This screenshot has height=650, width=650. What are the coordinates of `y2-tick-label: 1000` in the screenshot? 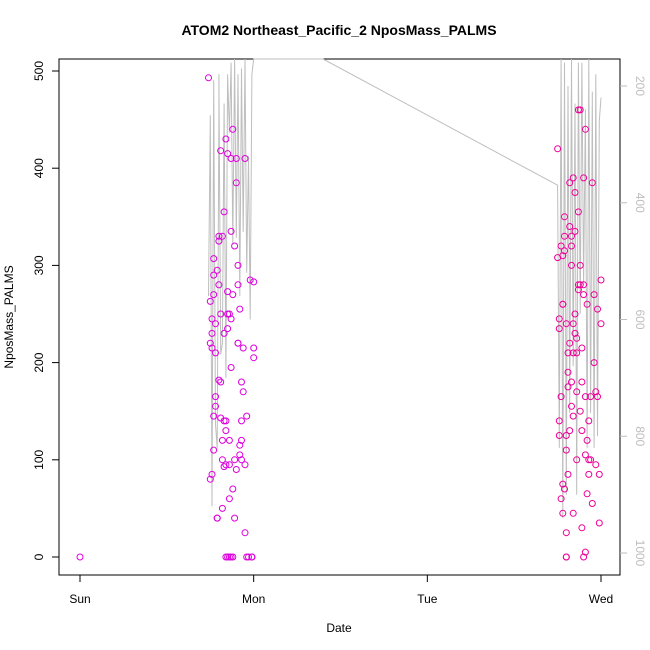 It's located at (640, 553).